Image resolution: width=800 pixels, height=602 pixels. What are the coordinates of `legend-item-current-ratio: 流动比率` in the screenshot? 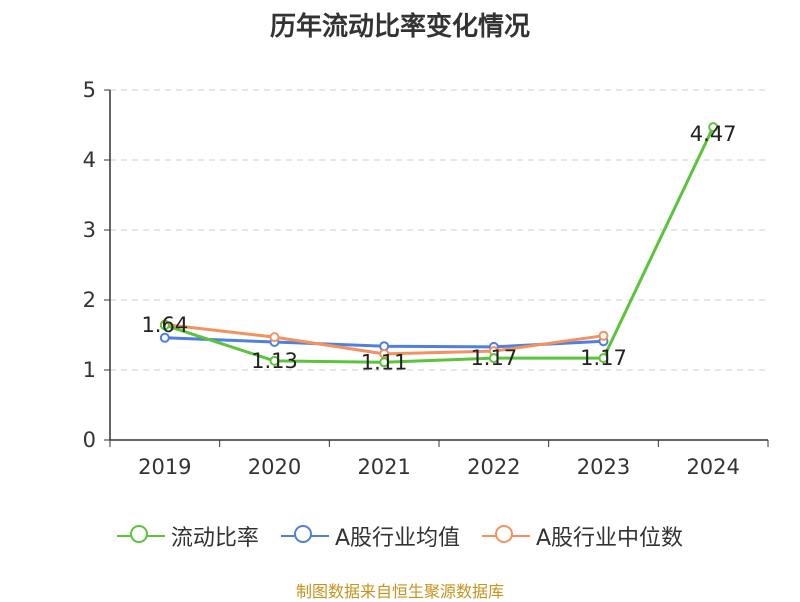 It's located at (187, 536).